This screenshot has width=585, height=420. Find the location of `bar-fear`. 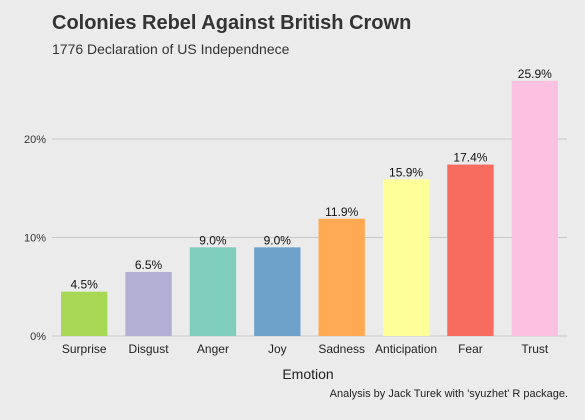

bar-fear is located at coordinates (470, 250).